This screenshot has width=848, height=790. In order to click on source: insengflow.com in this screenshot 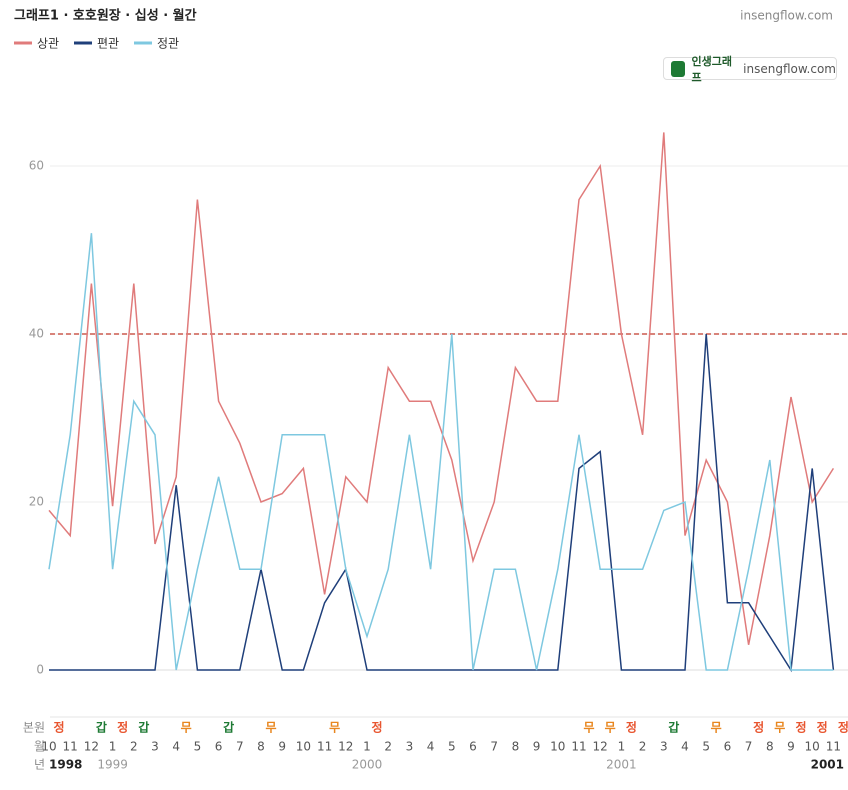, I will do `click(786, 16)`.